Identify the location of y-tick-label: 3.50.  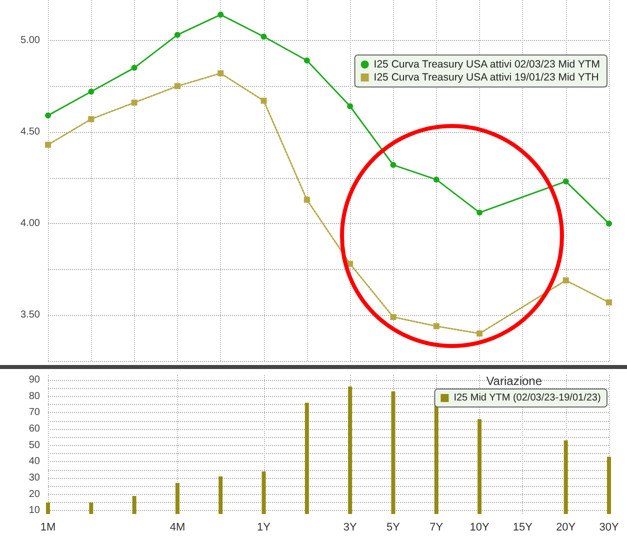
(30, 315).